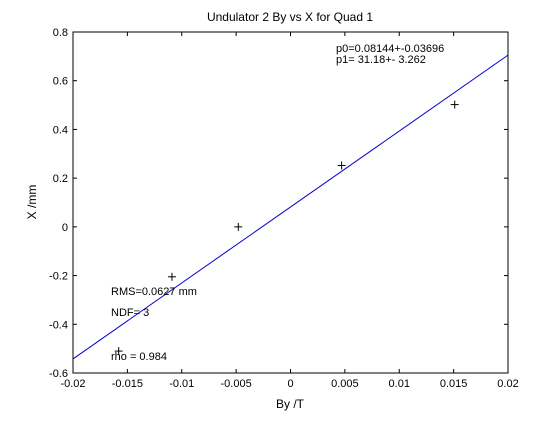  Describe the element at coordinates (399, 384) in the screenshot. I see `x-tick-label: 0.01` at that location.